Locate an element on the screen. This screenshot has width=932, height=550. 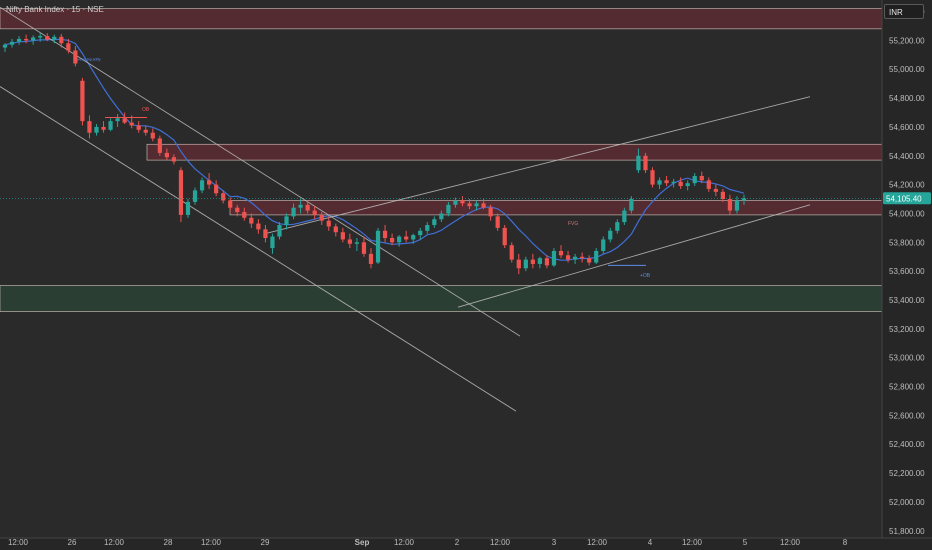
uptrend-channel-upper is located at coordinates (537, 165).